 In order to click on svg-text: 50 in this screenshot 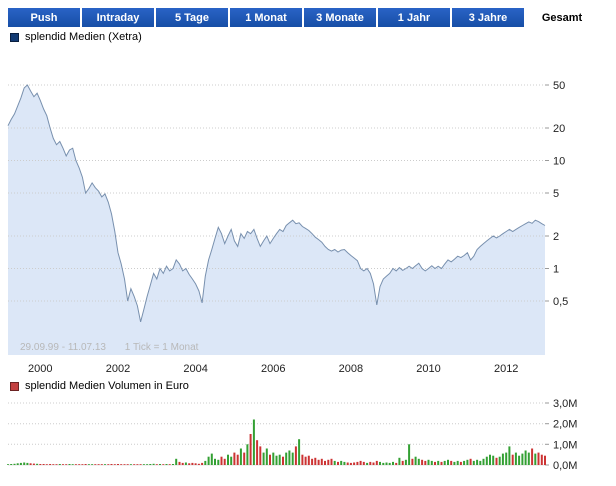, I will do `click(559, 86)`.